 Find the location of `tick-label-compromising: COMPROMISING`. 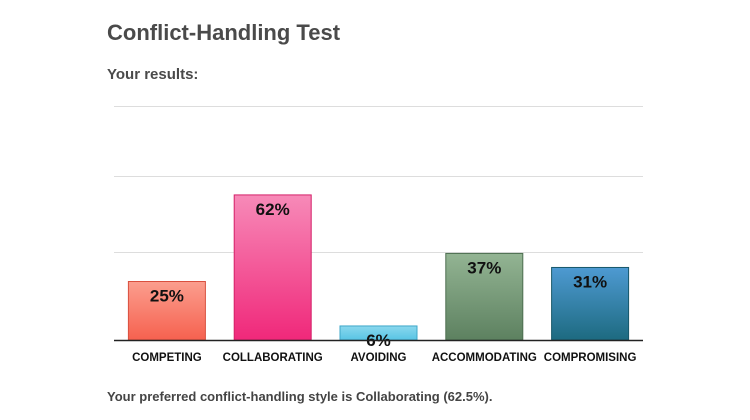

tick-label-compromising: COMPROMISING is located at coordinates (590, 358).